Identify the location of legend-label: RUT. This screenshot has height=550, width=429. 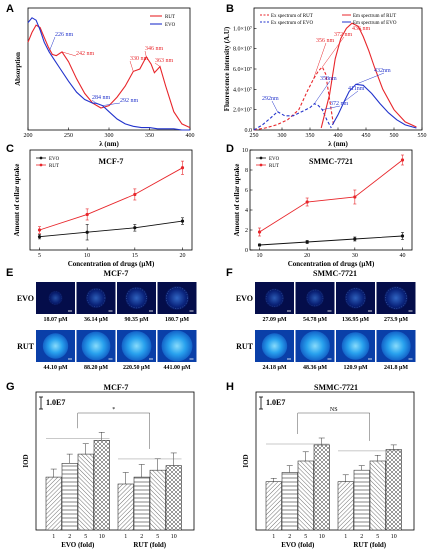
(54, 166).